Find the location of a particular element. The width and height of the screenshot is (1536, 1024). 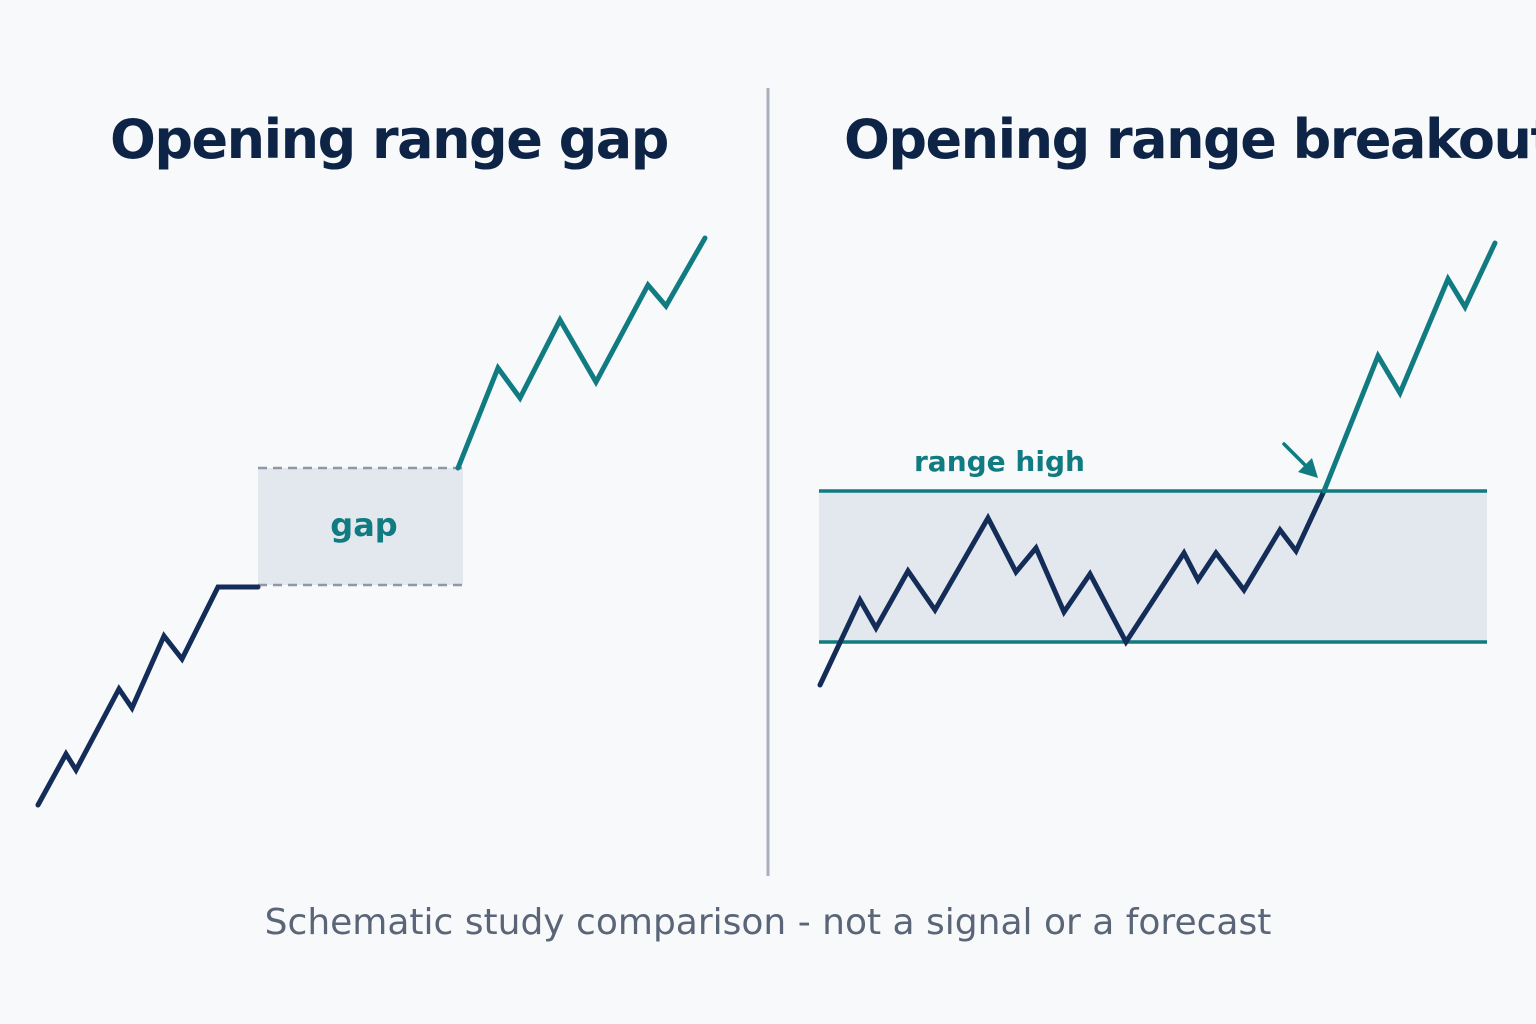

gap-zone is located at coordinates (360, 526).